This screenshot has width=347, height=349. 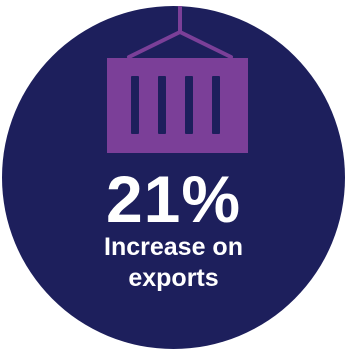 I want to click on stat-value: 21%, so click(x=173, y=199).